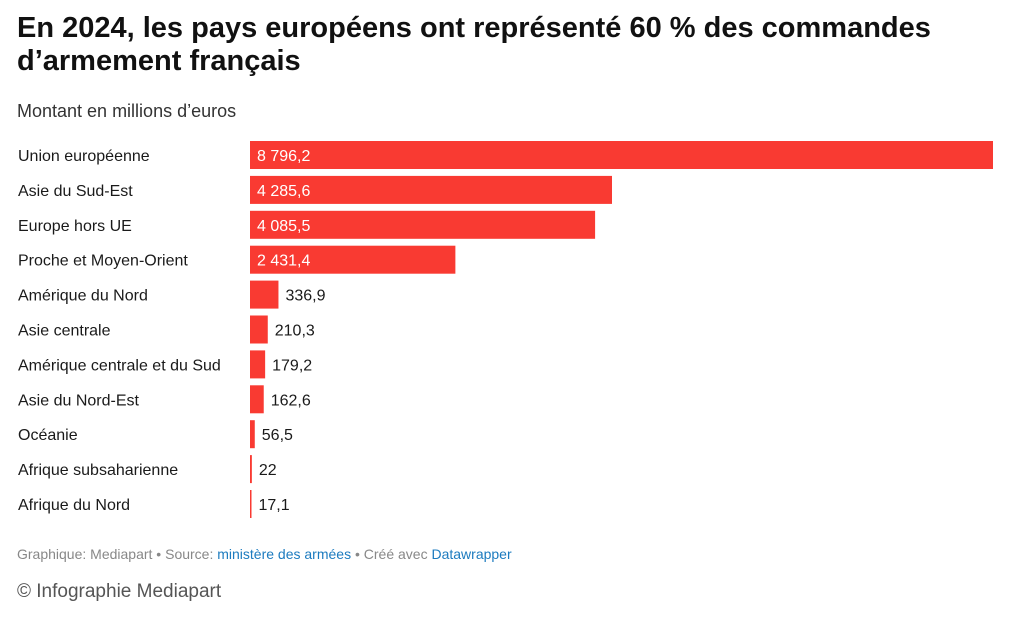 This screenshot has height=618, width=1023. Describe the element at coordinates (283, 261) in the screenshot. I see `value-label: 2 431,4` at that location.